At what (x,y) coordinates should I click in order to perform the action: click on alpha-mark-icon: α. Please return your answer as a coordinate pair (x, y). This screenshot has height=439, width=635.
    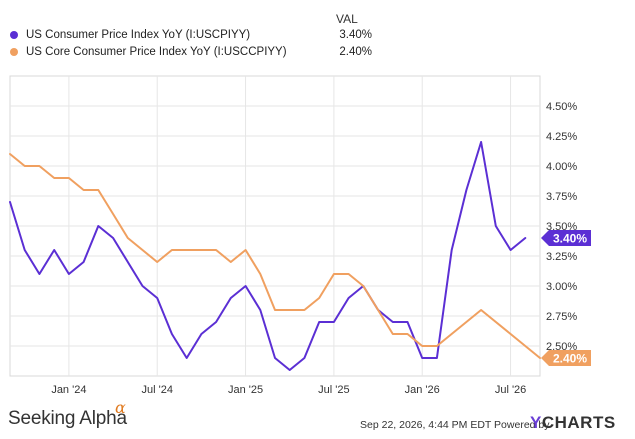
    Looking at the image, I should click on (120, 407).